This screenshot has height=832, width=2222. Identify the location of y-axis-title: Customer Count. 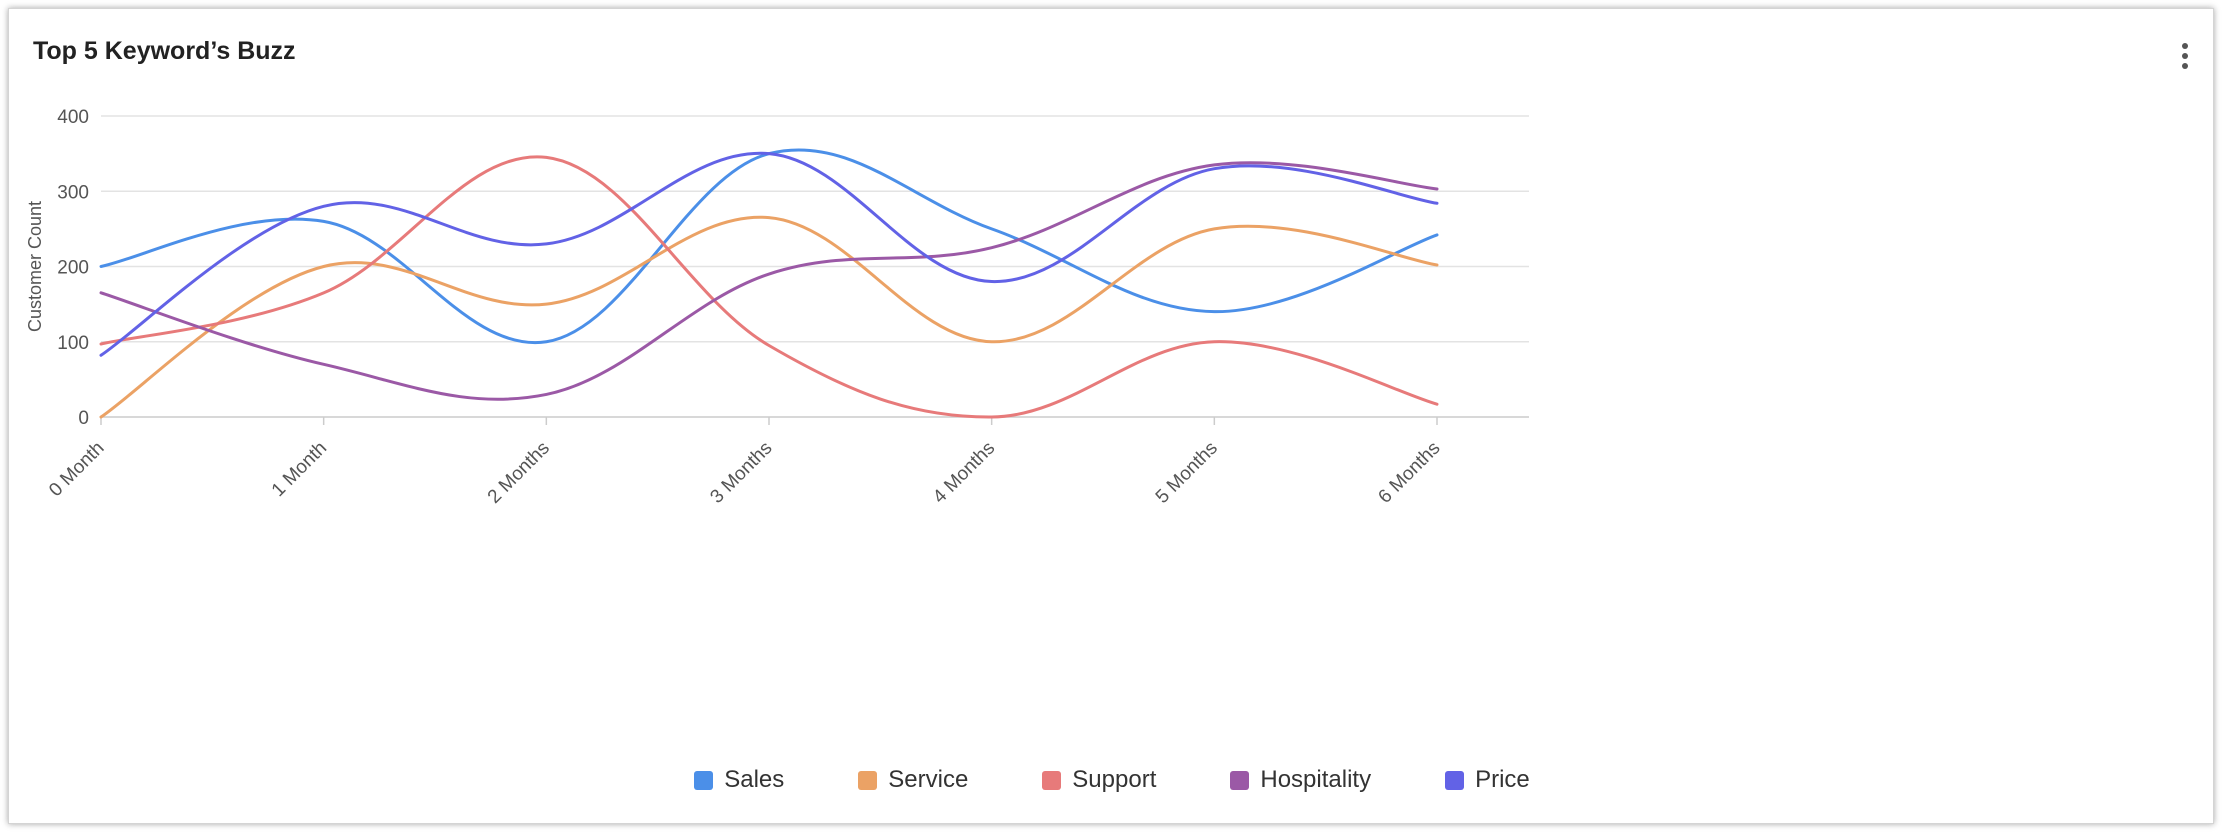
(35, 266).